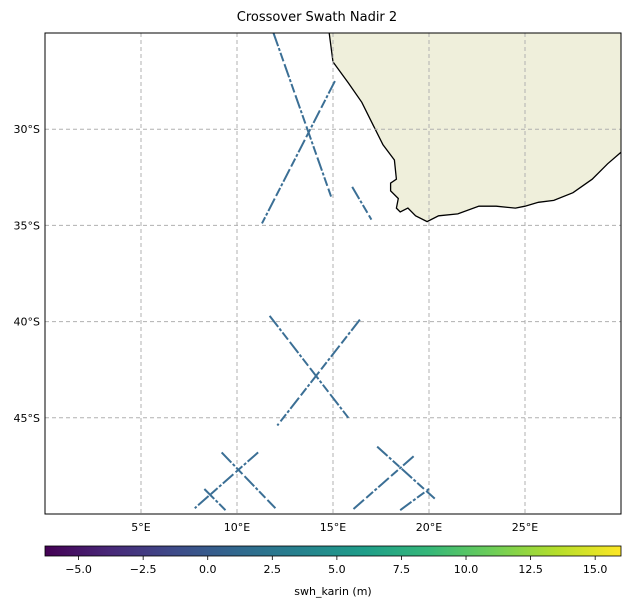 The width and height of the screenshot is (630, 607). I want to click on colorbar-tick-label: 15.0, so click(595, 569).